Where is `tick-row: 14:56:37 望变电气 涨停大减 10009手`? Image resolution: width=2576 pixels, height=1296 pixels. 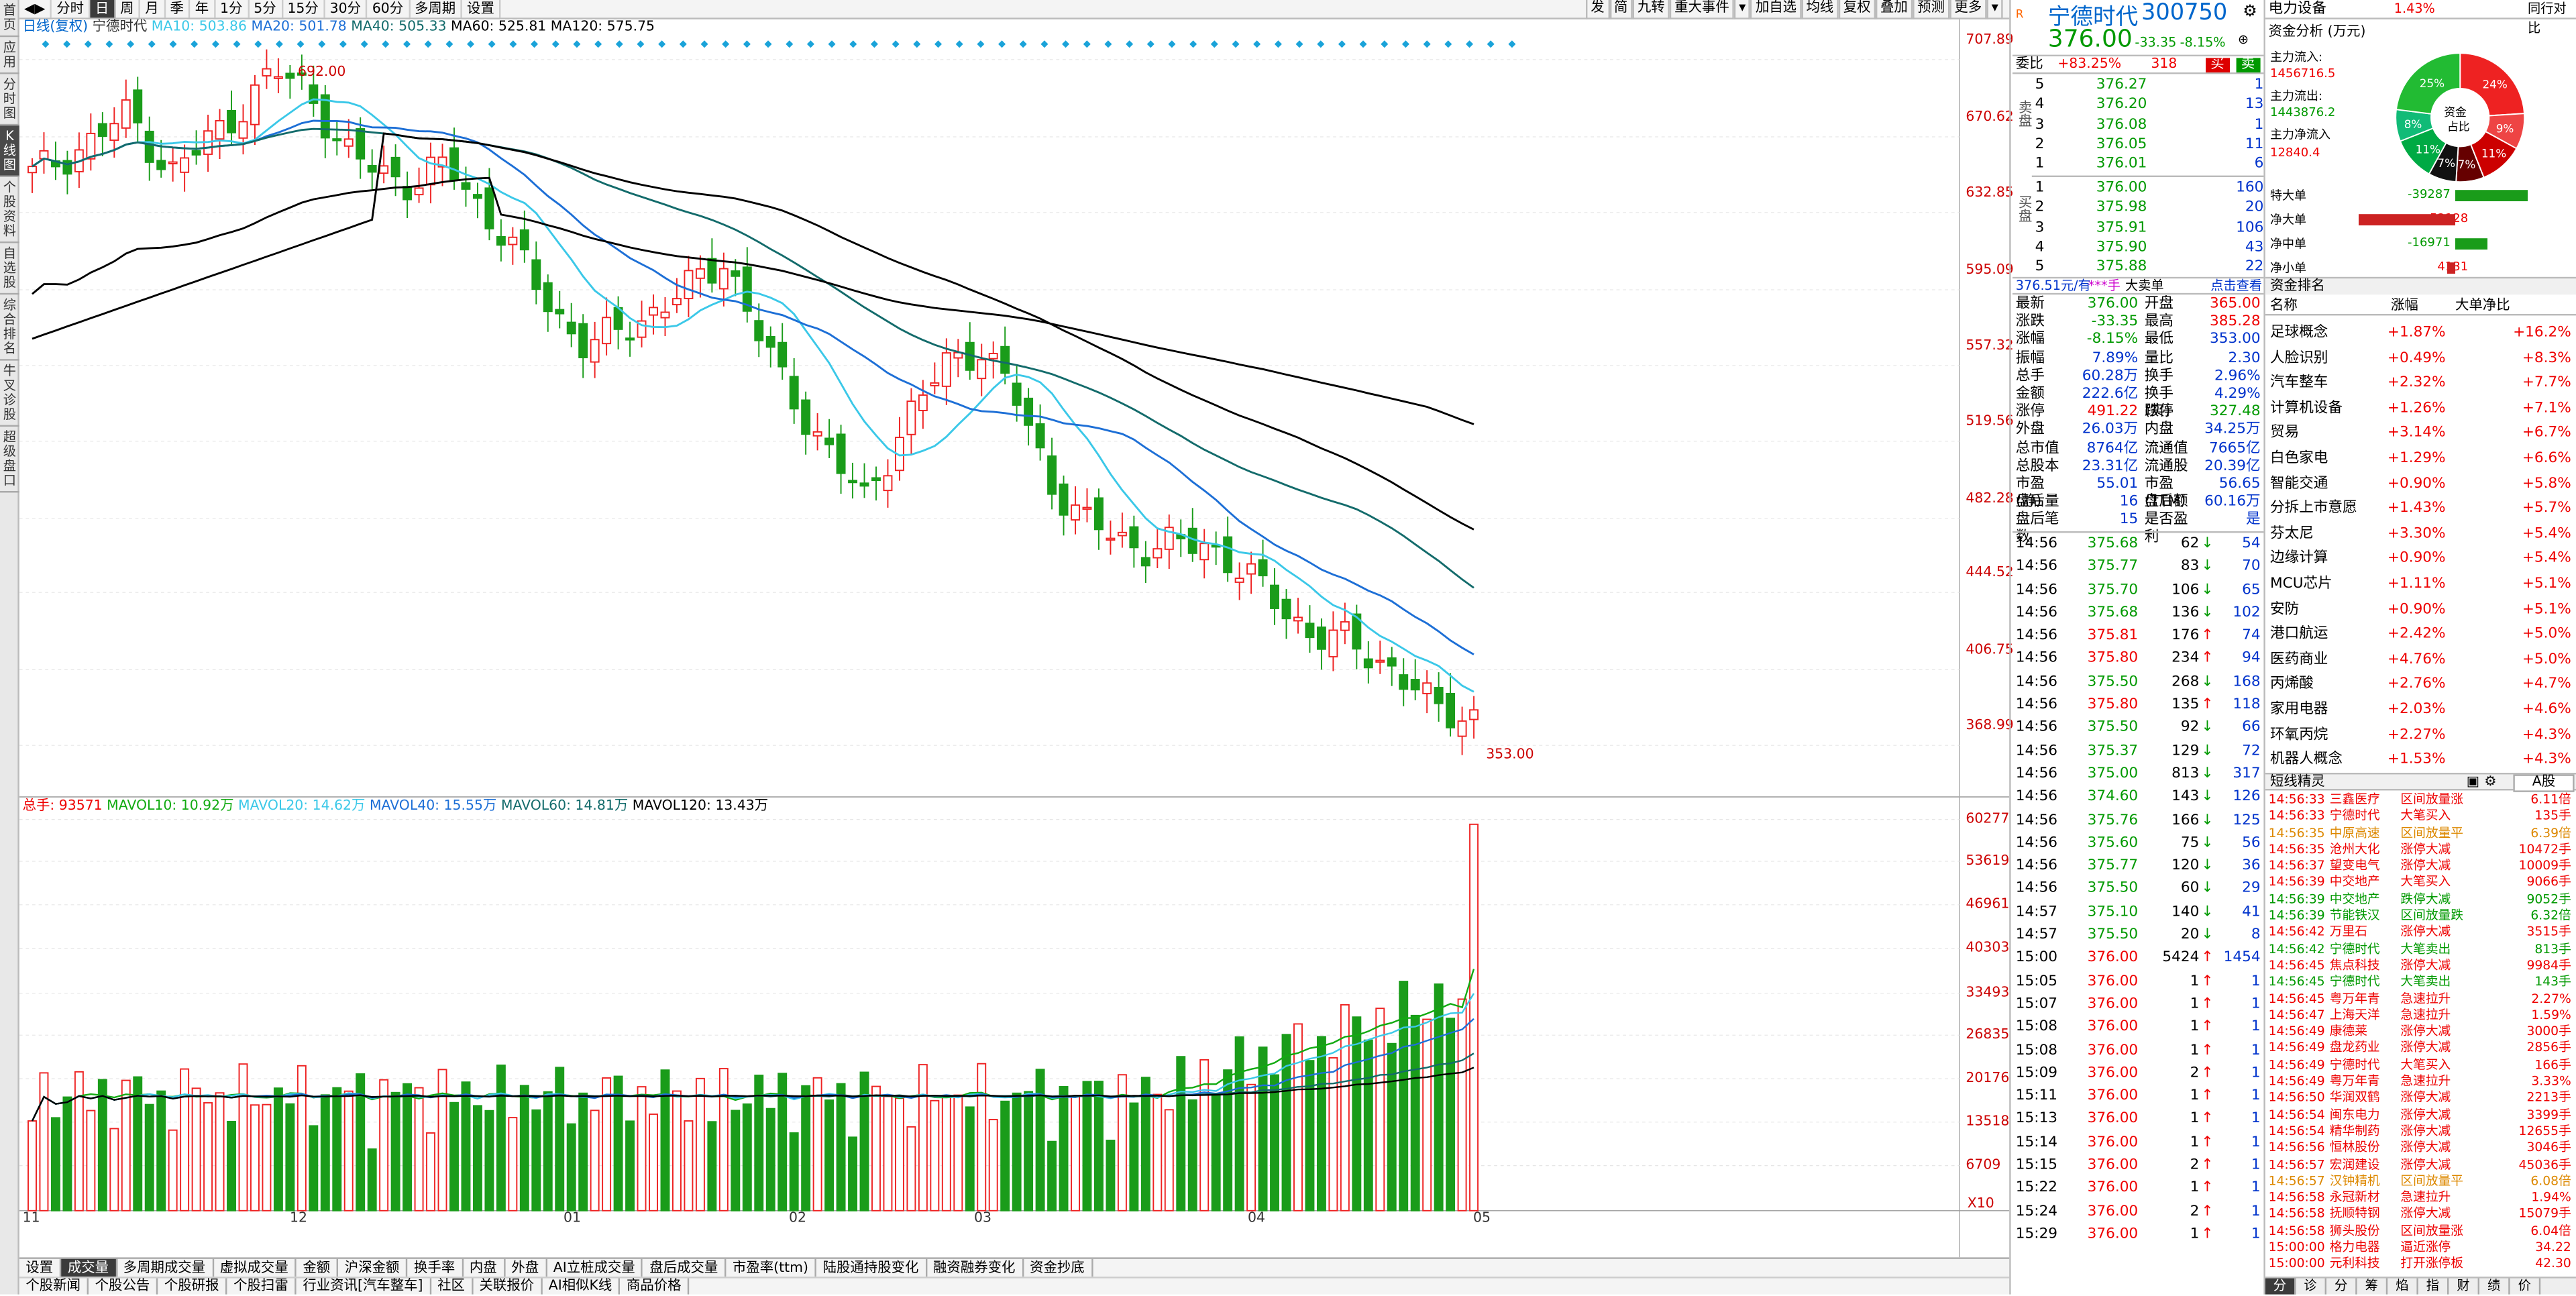 tick-row: 14:56:37 望变电气 涨停大减 10009手 is located at coordinates (2420, 867).